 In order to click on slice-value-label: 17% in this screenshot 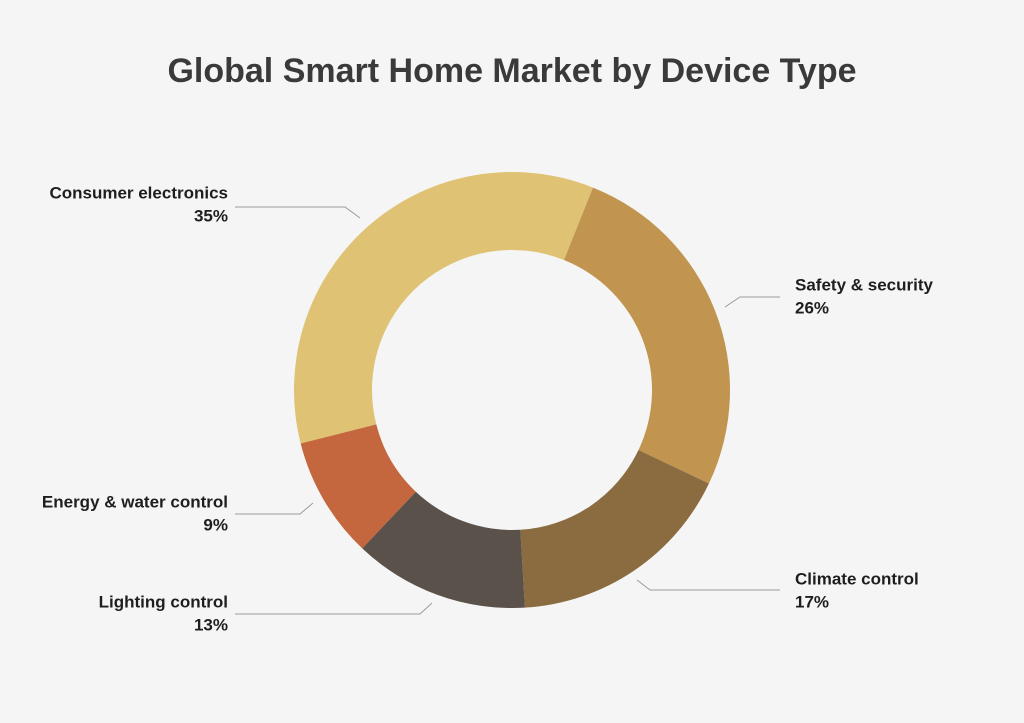, I will do `click(812, 601)`.